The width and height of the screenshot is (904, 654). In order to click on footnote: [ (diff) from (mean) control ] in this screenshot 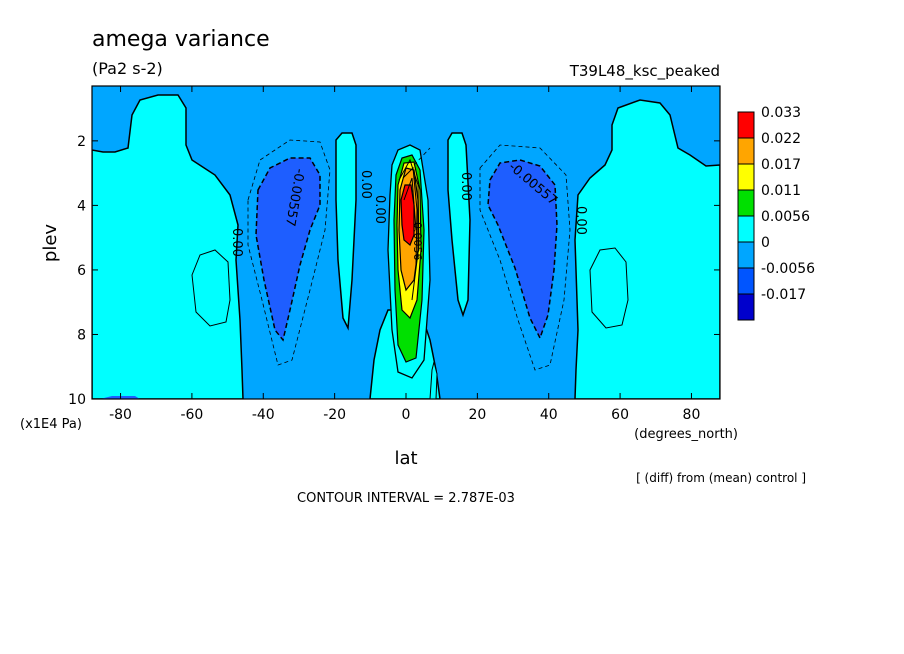, I will do `click(721, 478)`.